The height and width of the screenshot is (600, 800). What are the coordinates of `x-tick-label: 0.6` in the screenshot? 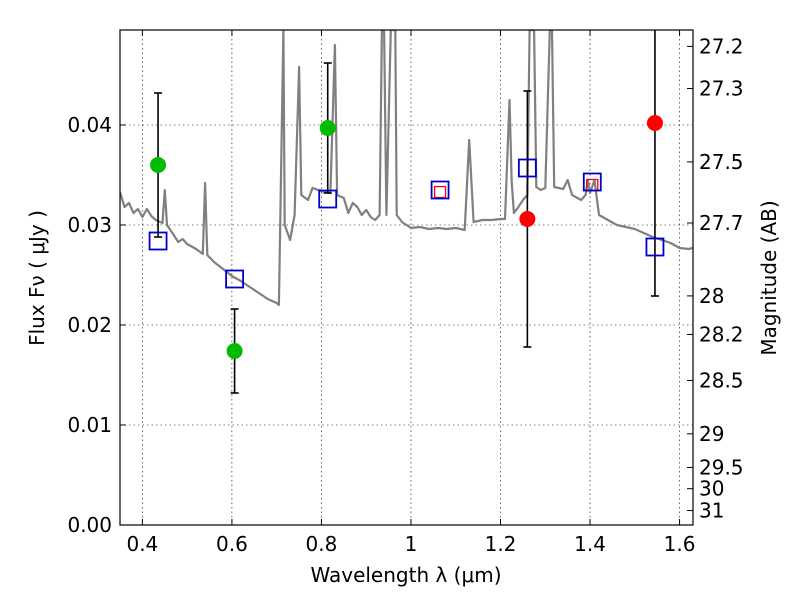 It's located at (232, 544).